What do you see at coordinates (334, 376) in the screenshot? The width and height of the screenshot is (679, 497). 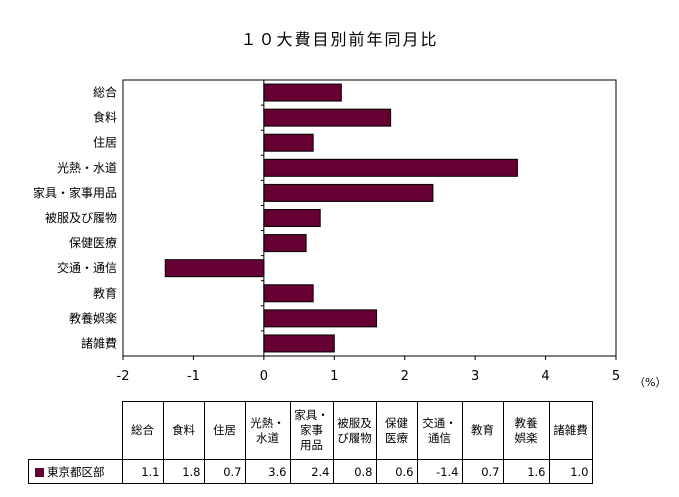 I see `x-tick-label: 1` at bounding box center [334, 376].